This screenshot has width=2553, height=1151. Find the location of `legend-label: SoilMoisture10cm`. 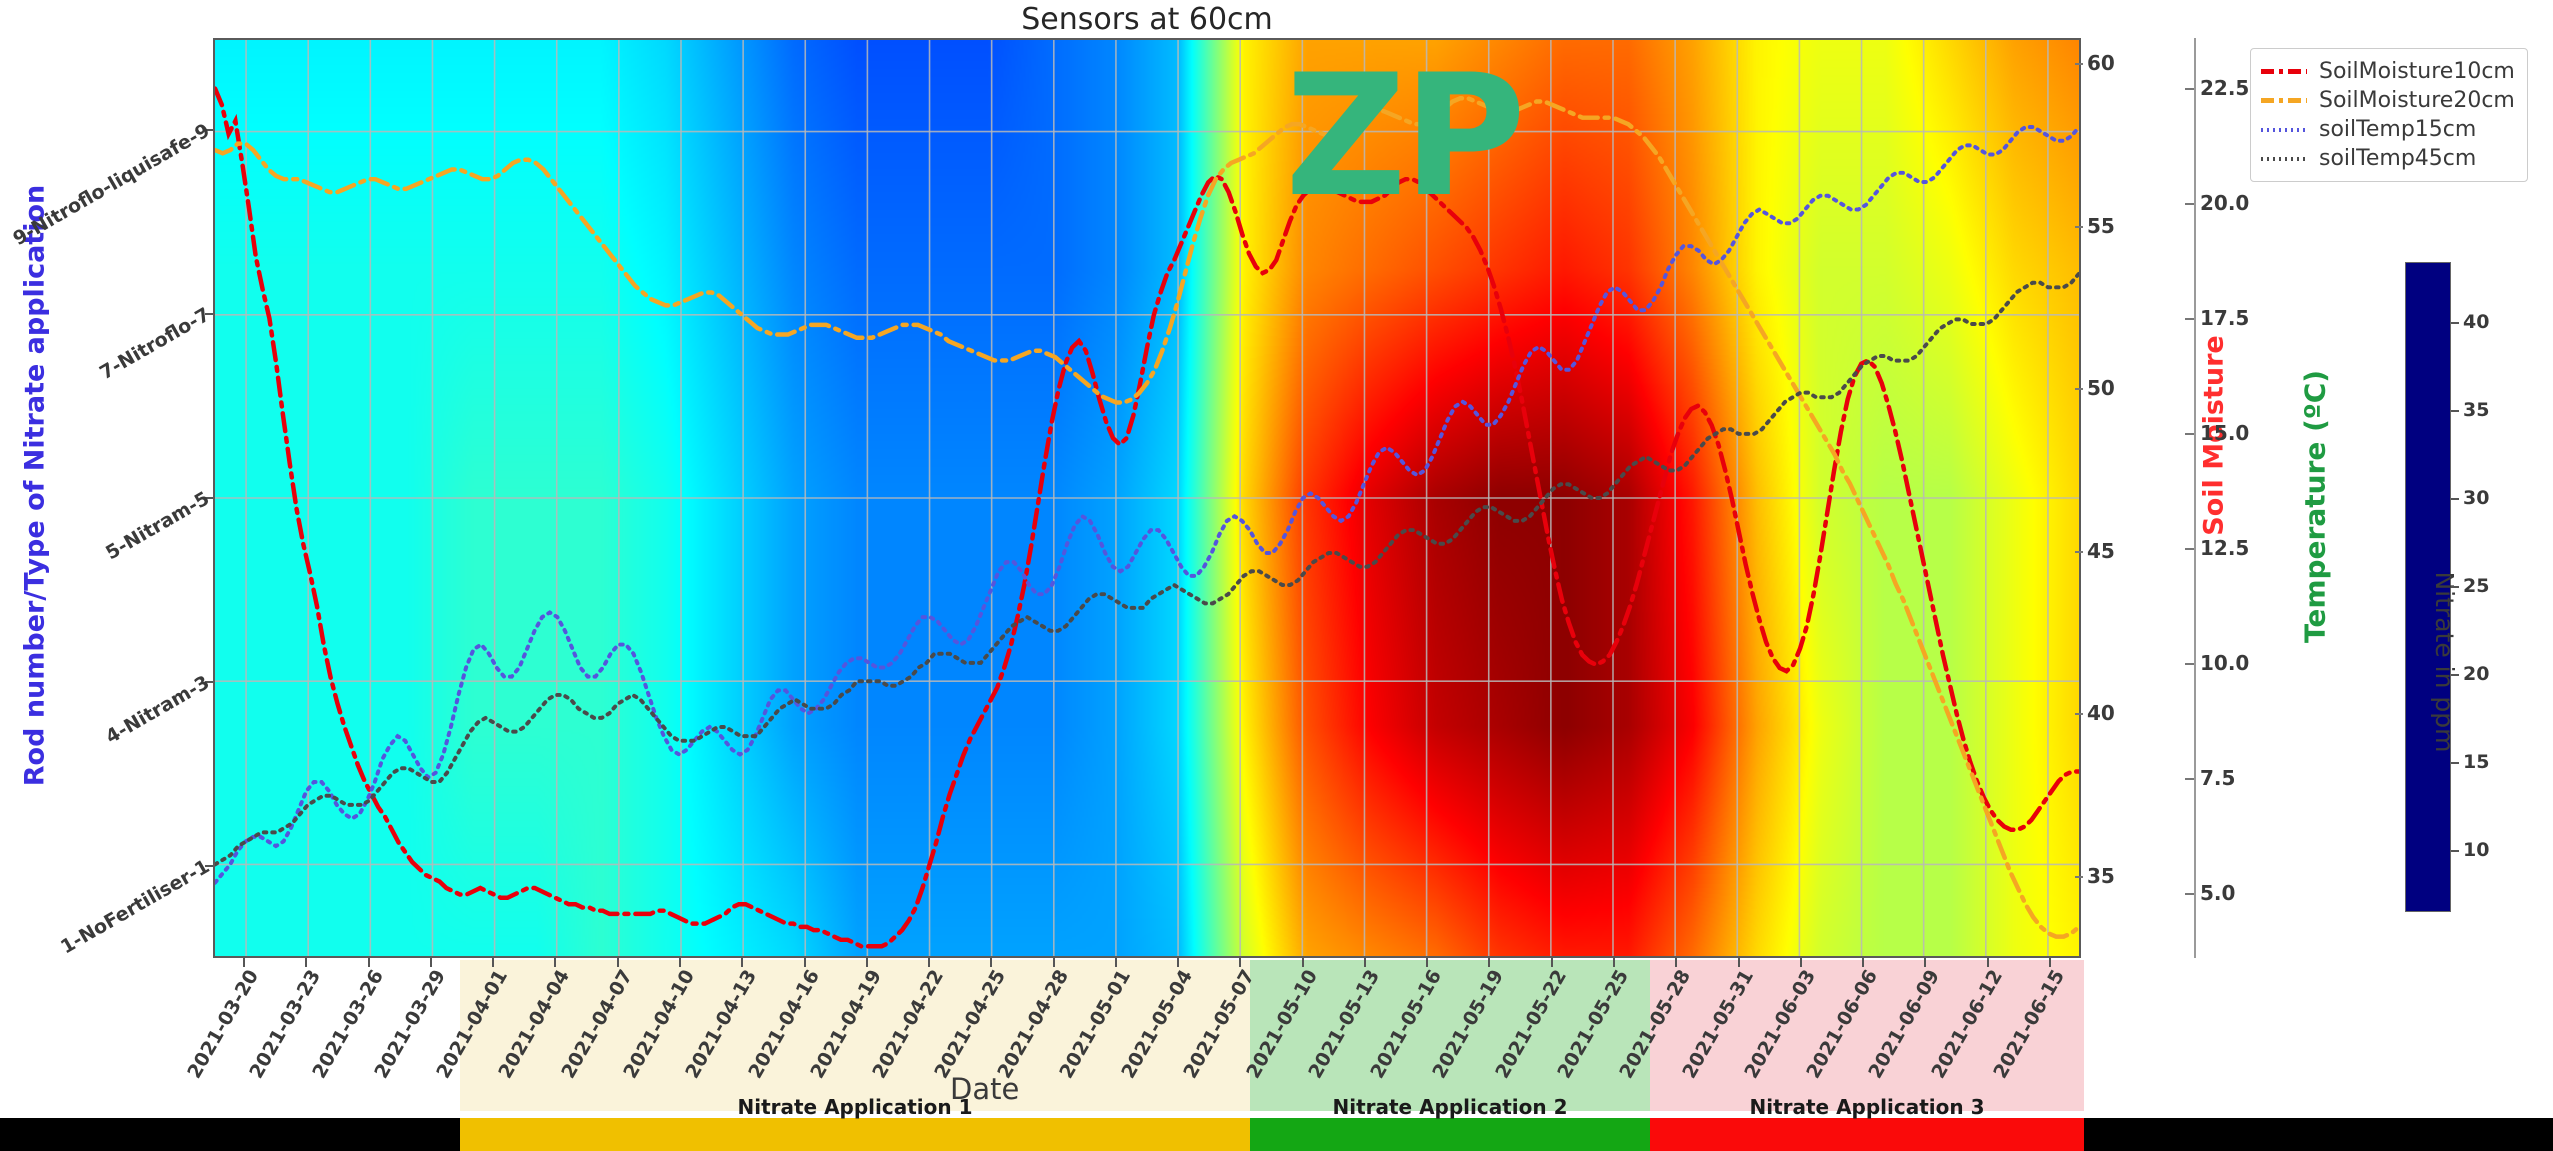

legend-label: SoilMoisture10cm is located at coordinates (2417, 71).